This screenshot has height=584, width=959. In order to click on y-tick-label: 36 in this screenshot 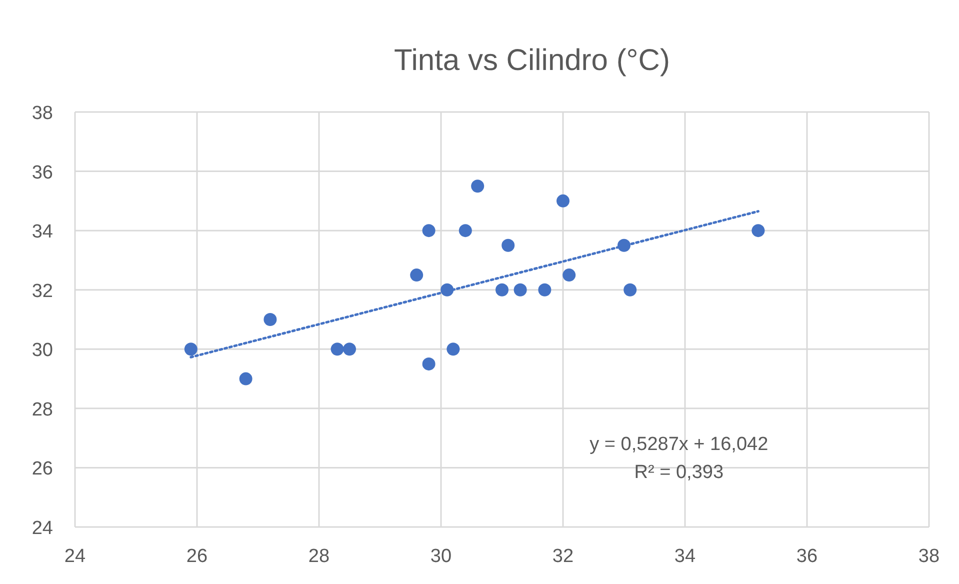, I will do `click(42, 173)`.